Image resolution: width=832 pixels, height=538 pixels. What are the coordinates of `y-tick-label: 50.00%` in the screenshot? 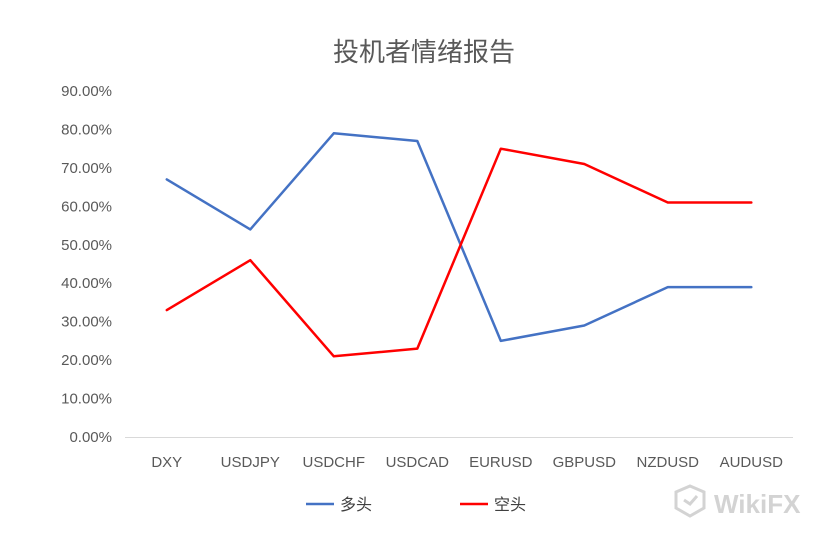 It's located at (86, 245).